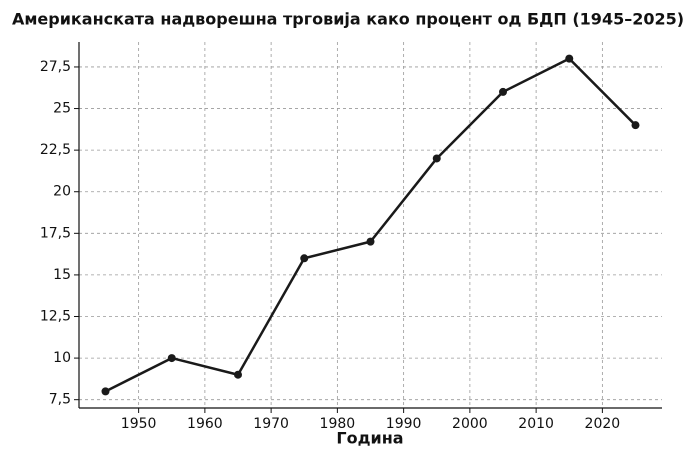  I want to click on x-tick-label: 2010, so click(536, 424).